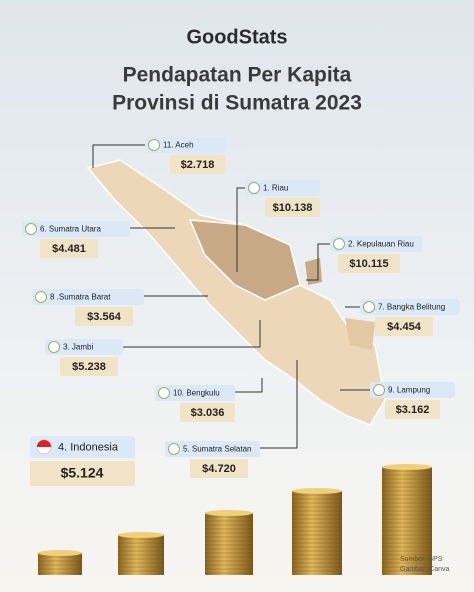 Image resolution: width=474 pixels, height=592 pixels. What do you see at coordinates (381, 244) in the screenshot?
I see `province-name: 2. Kepulauan Riau` at bounding box center [381, 244].